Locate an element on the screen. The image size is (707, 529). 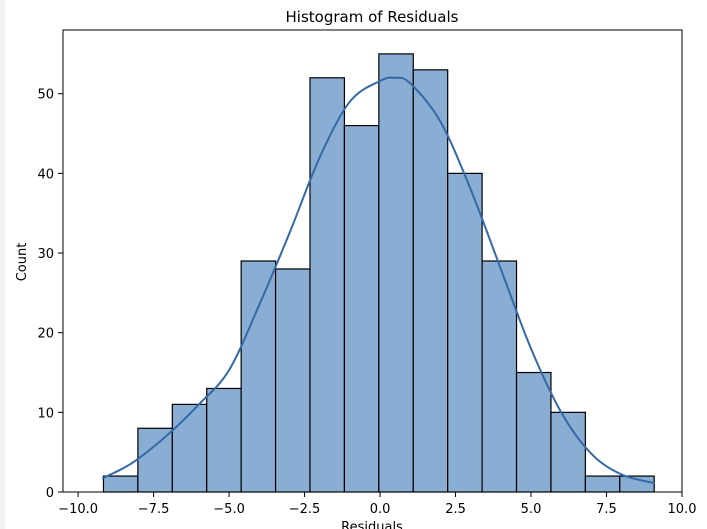
x-axis-ticks: −10.0 −7.5 −5.0 −2.5 0.0 2.5 5.0 7.5 10.0 is located at coordinates (377, 504).